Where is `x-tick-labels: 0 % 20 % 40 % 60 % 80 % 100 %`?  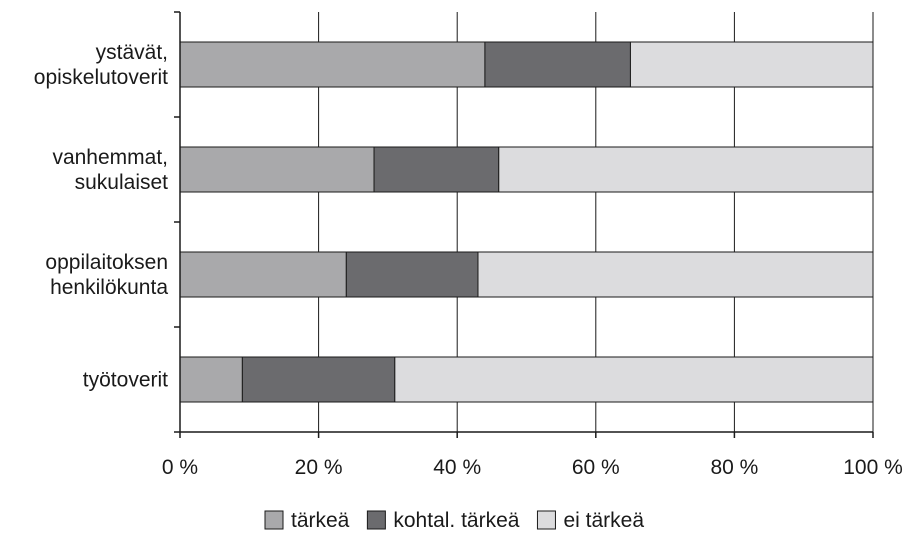 x-tick-labels: 0 % 20 % 40 % 60 % 80 % 100 % is located at coordinates (532, 467).